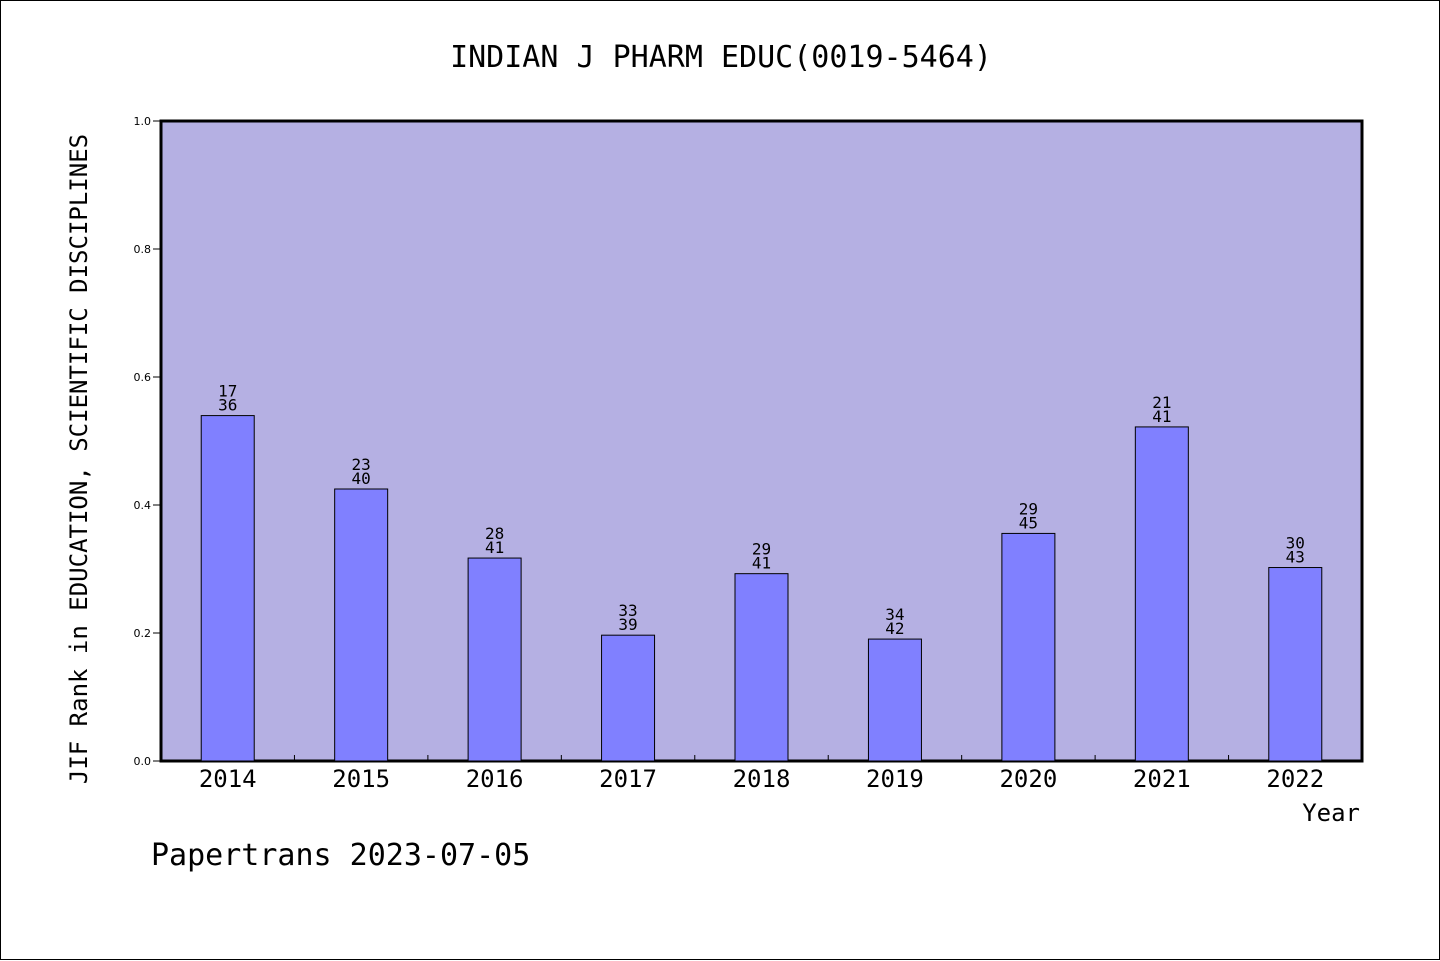  Describe the element at coordinates (340, 855) in the screenshot. I see `footer-credit: Papertrans 2023-07-05` at that location.